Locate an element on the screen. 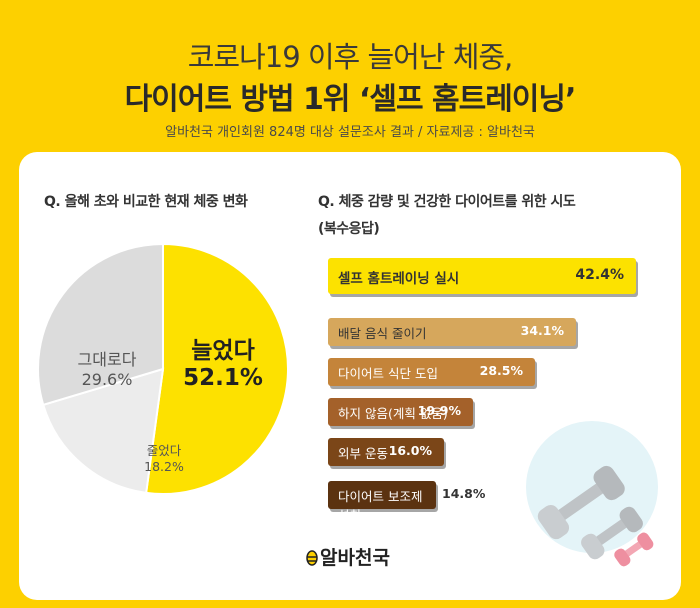 The height and width of the screenshot is (608, 700). pie-slice-increased is located at coordinates (217, 368).